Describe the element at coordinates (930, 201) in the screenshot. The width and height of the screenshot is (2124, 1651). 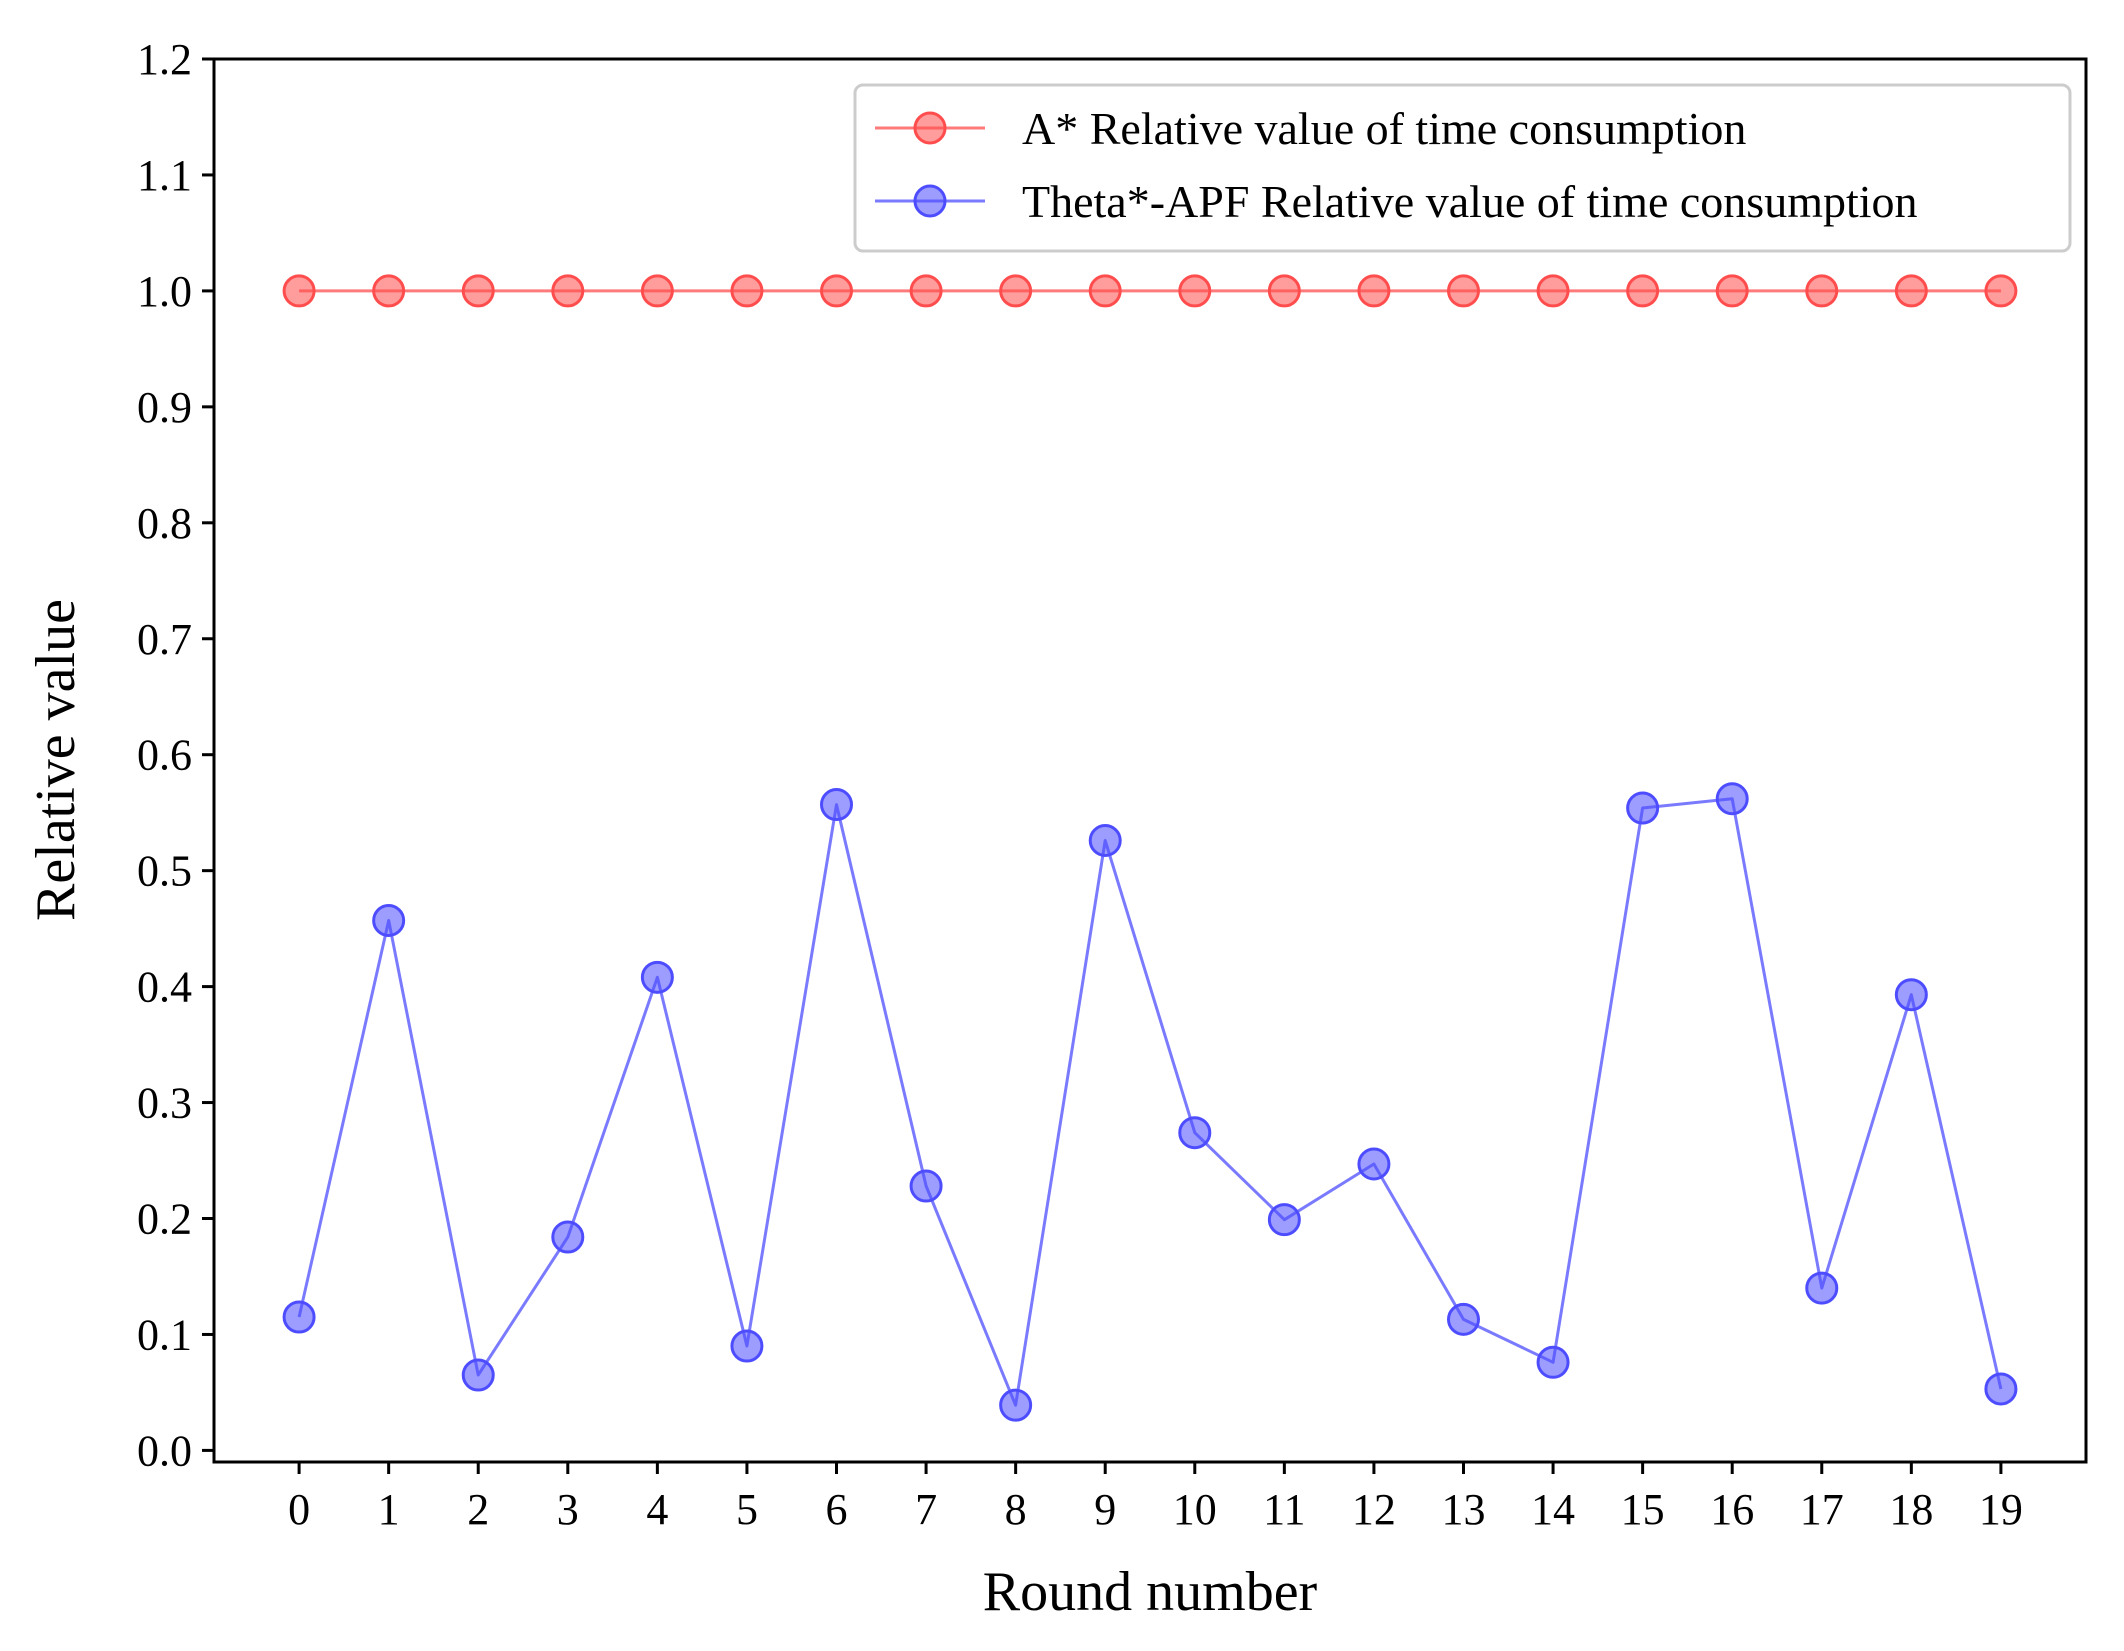
I see `legend-marker-theta-apf` at that location.